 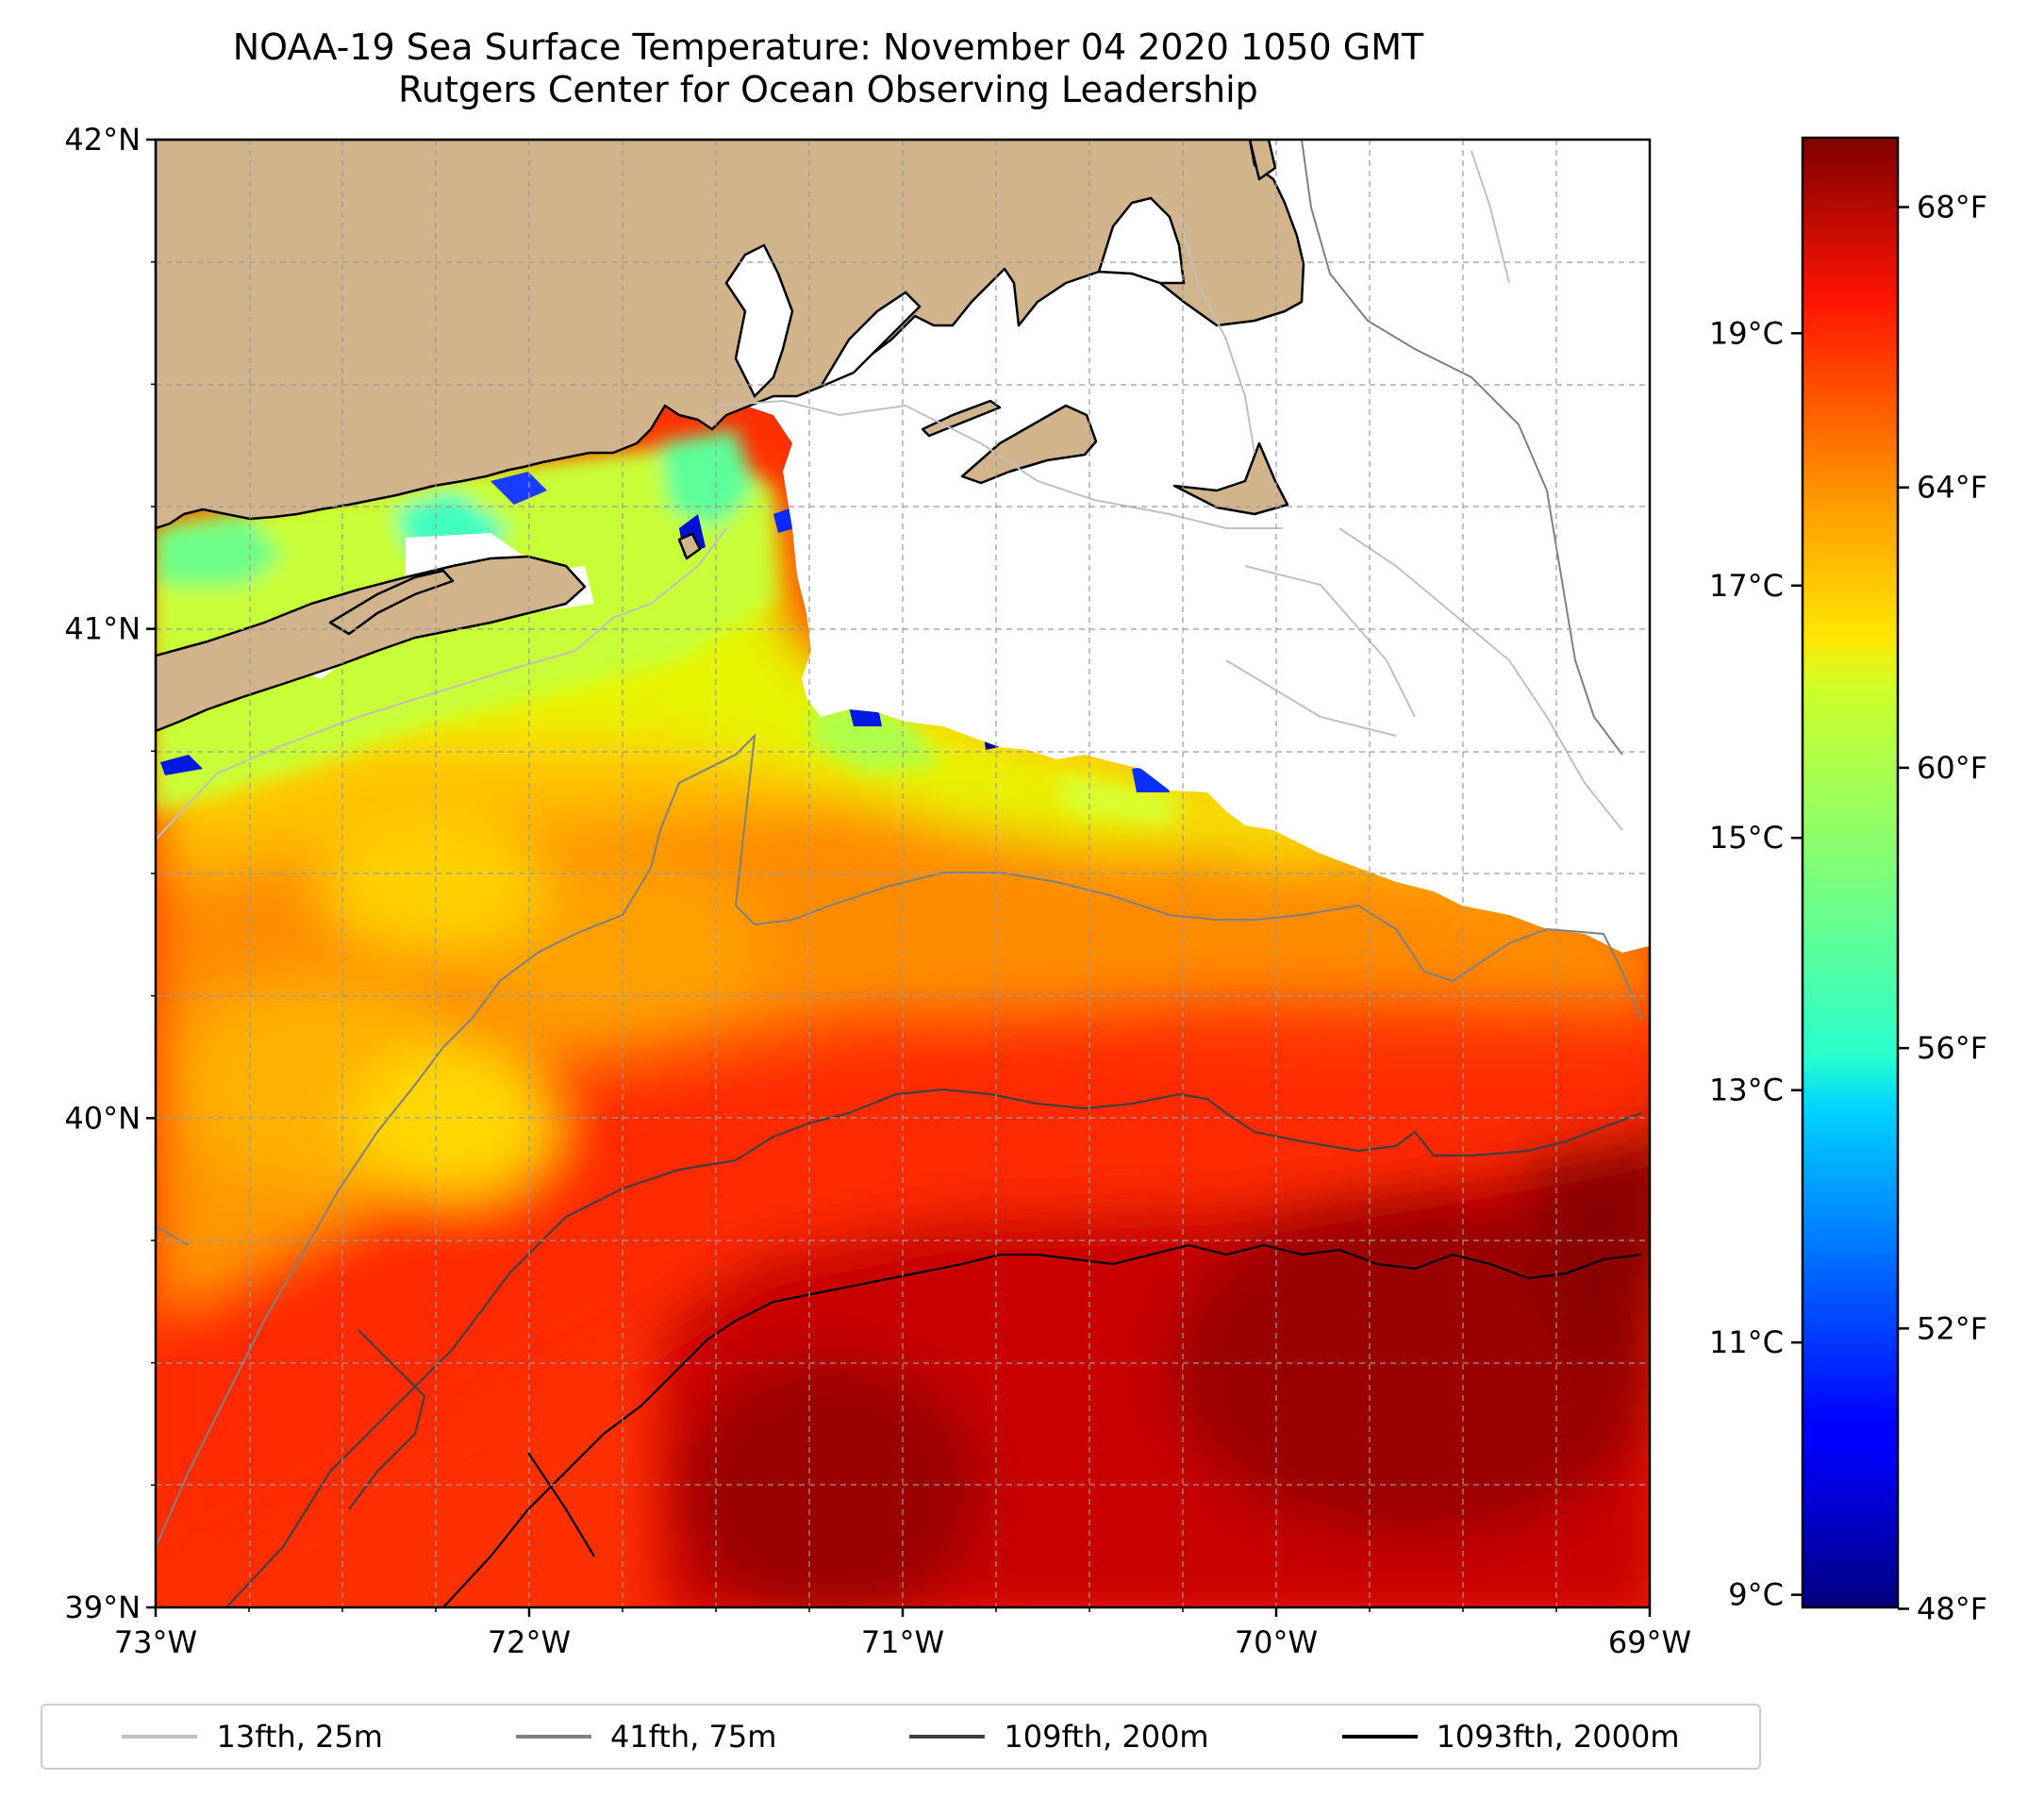 I want to click on lon-tick-label: 69°W, so click(x=1649, y=1642).